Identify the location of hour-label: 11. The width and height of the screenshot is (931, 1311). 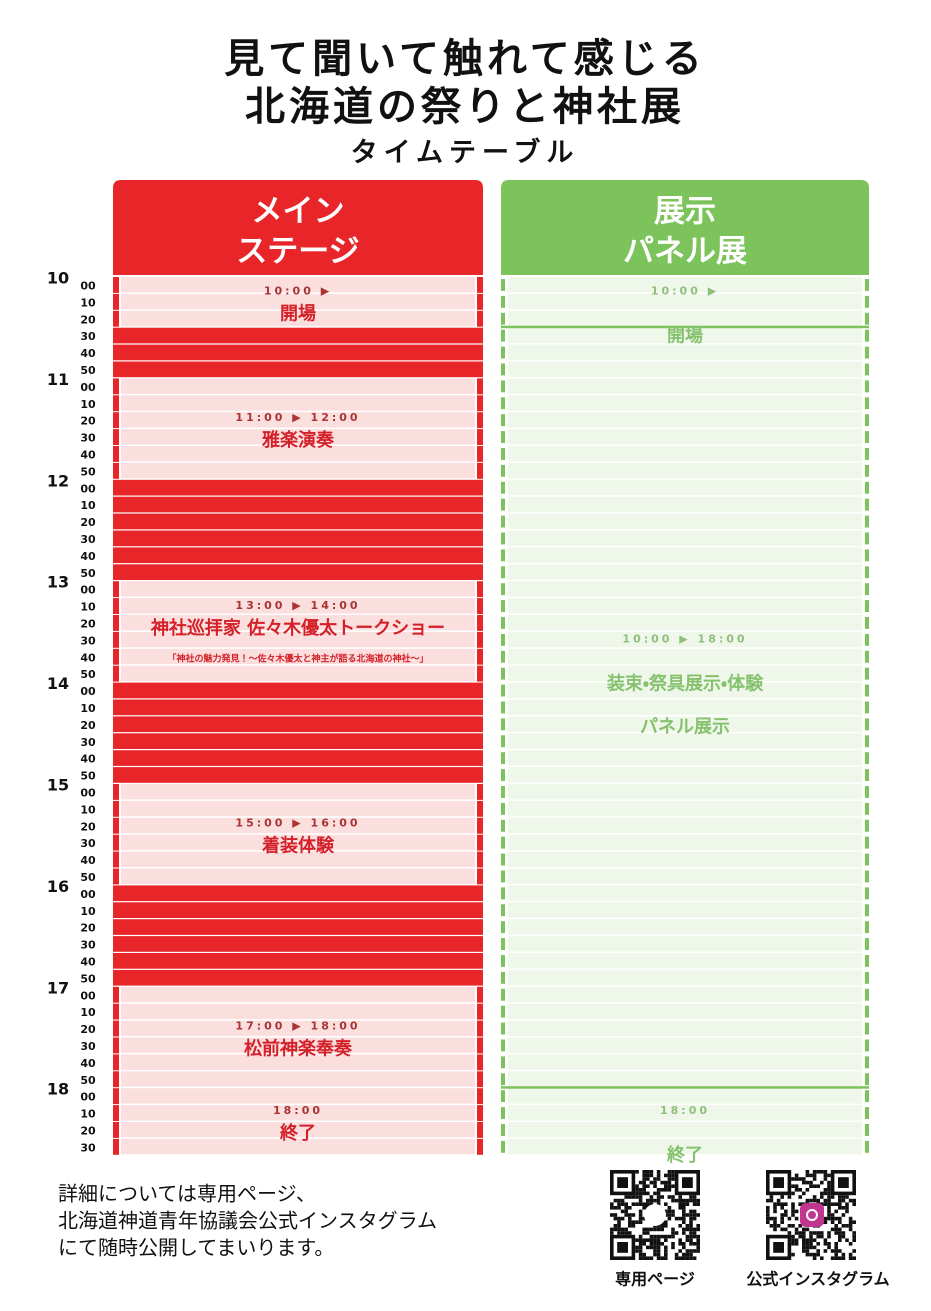
(58, 379).